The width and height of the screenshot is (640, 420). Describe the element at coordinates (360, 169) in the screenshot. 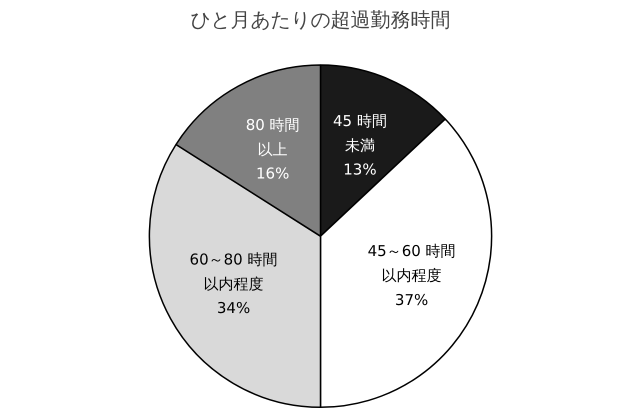

I see `data-label: 13%` at that location.